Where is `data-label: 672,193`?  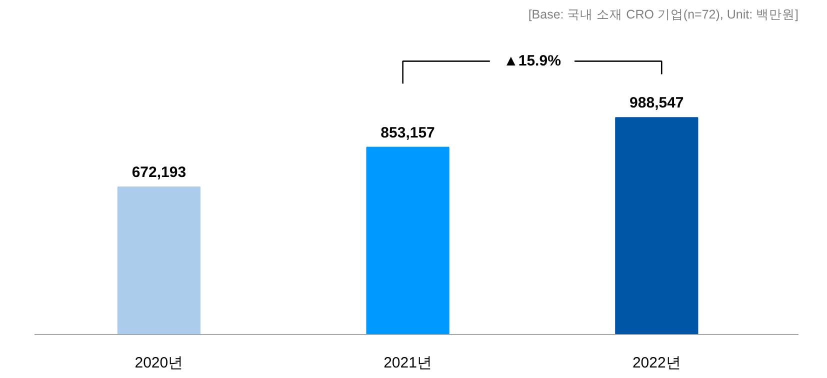
data-label: 672,193 is located at coordinates (159, 173).